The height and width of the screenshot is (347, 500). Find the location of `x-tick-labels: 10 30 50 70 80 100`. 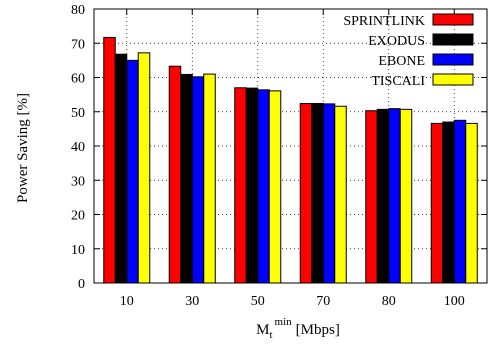

x-tick-labels: 10 30 50 70 80 100 is located at coordinates (292, 301).